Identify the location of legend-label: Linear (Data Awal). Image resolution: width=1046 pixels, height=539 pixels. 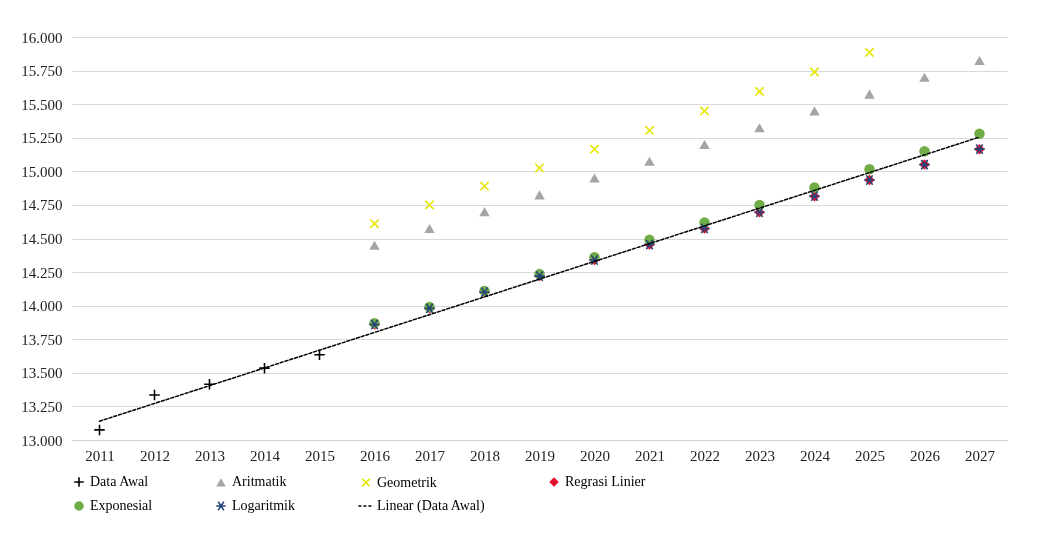
(431, 506).